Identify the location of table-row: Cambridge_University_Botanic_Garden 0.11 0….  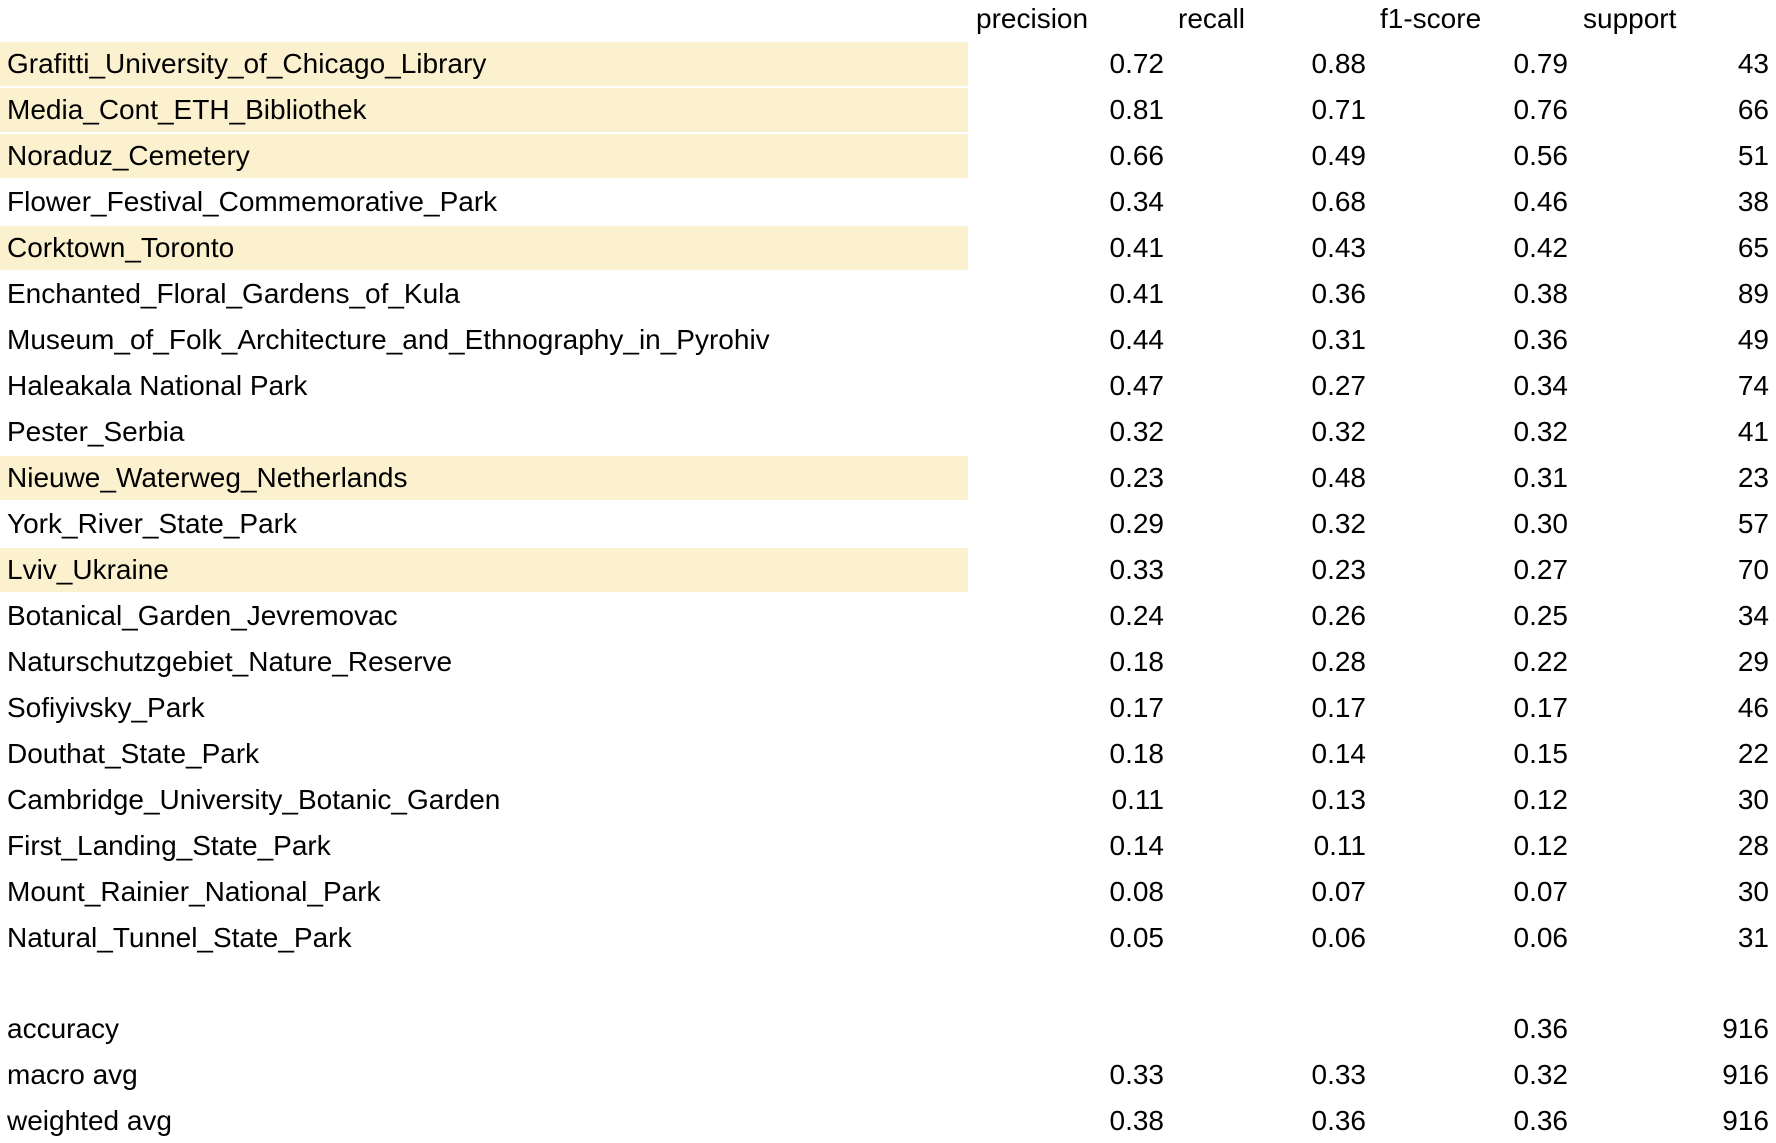
(888, 800).